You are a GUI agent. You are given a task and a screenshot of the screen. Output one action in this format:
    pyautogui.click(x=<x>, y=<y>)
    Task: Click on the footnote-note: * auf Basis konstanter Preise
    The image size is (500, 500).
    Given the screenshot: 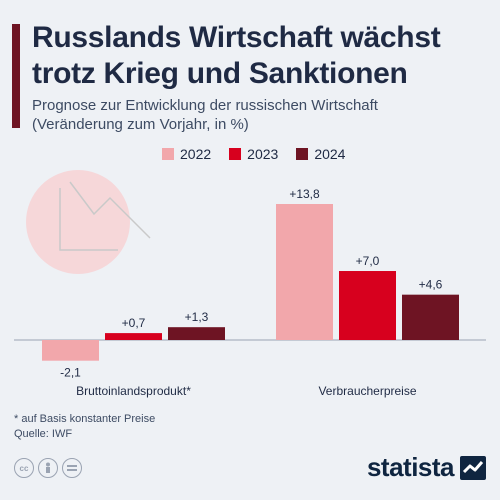 What is the action you would take?
    pyautogui.click(x=85, y=419)
    